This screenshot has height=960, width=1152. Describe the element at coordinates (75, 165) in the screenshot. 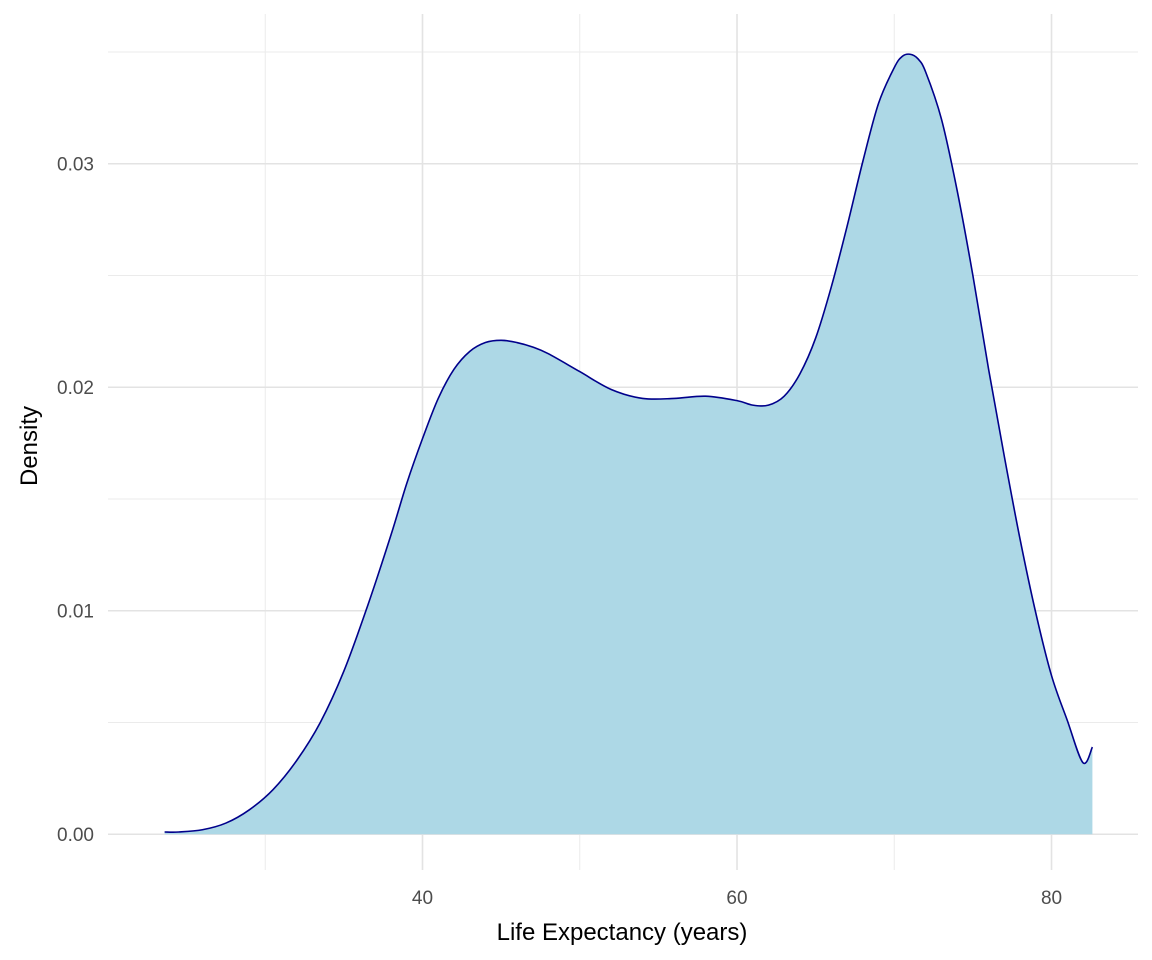

I see `y-tick-label: 0.03` at that location.